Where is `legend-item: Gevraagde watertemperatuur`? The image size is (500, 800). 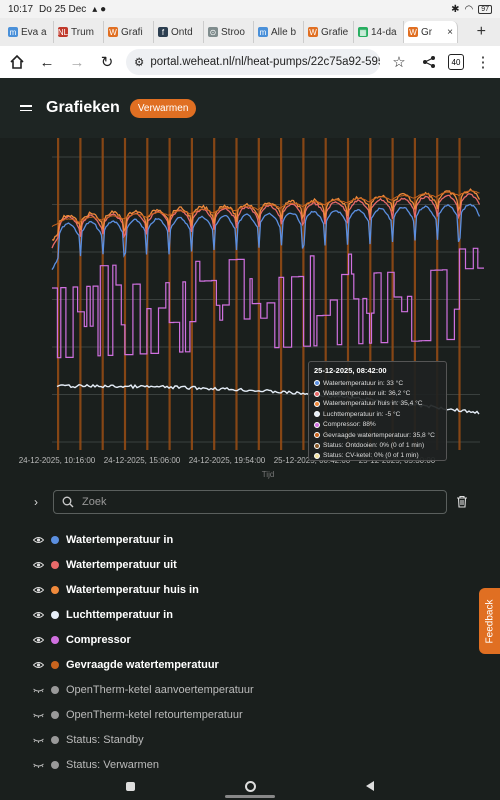
legend-item: Gevraagde watertemperatuur is located at coordinates (250, 664).